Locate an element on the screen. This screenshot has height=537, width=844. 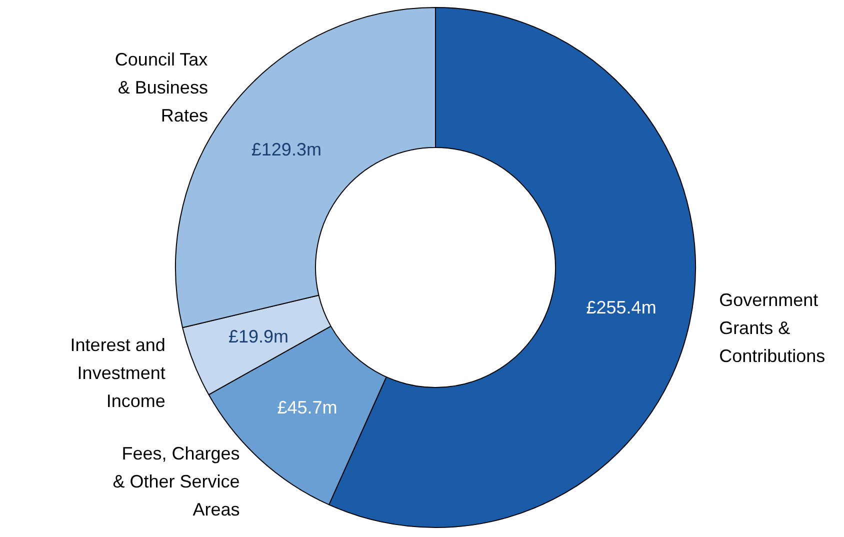
slice-label: Government Grants & Contributions is located at coordinates (772, 328).